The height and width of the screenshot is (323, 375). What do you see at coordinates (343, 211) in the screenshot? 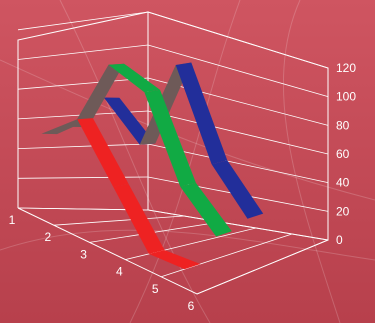
I see `y-tick-label: 20` at bounding box center [343, 211].